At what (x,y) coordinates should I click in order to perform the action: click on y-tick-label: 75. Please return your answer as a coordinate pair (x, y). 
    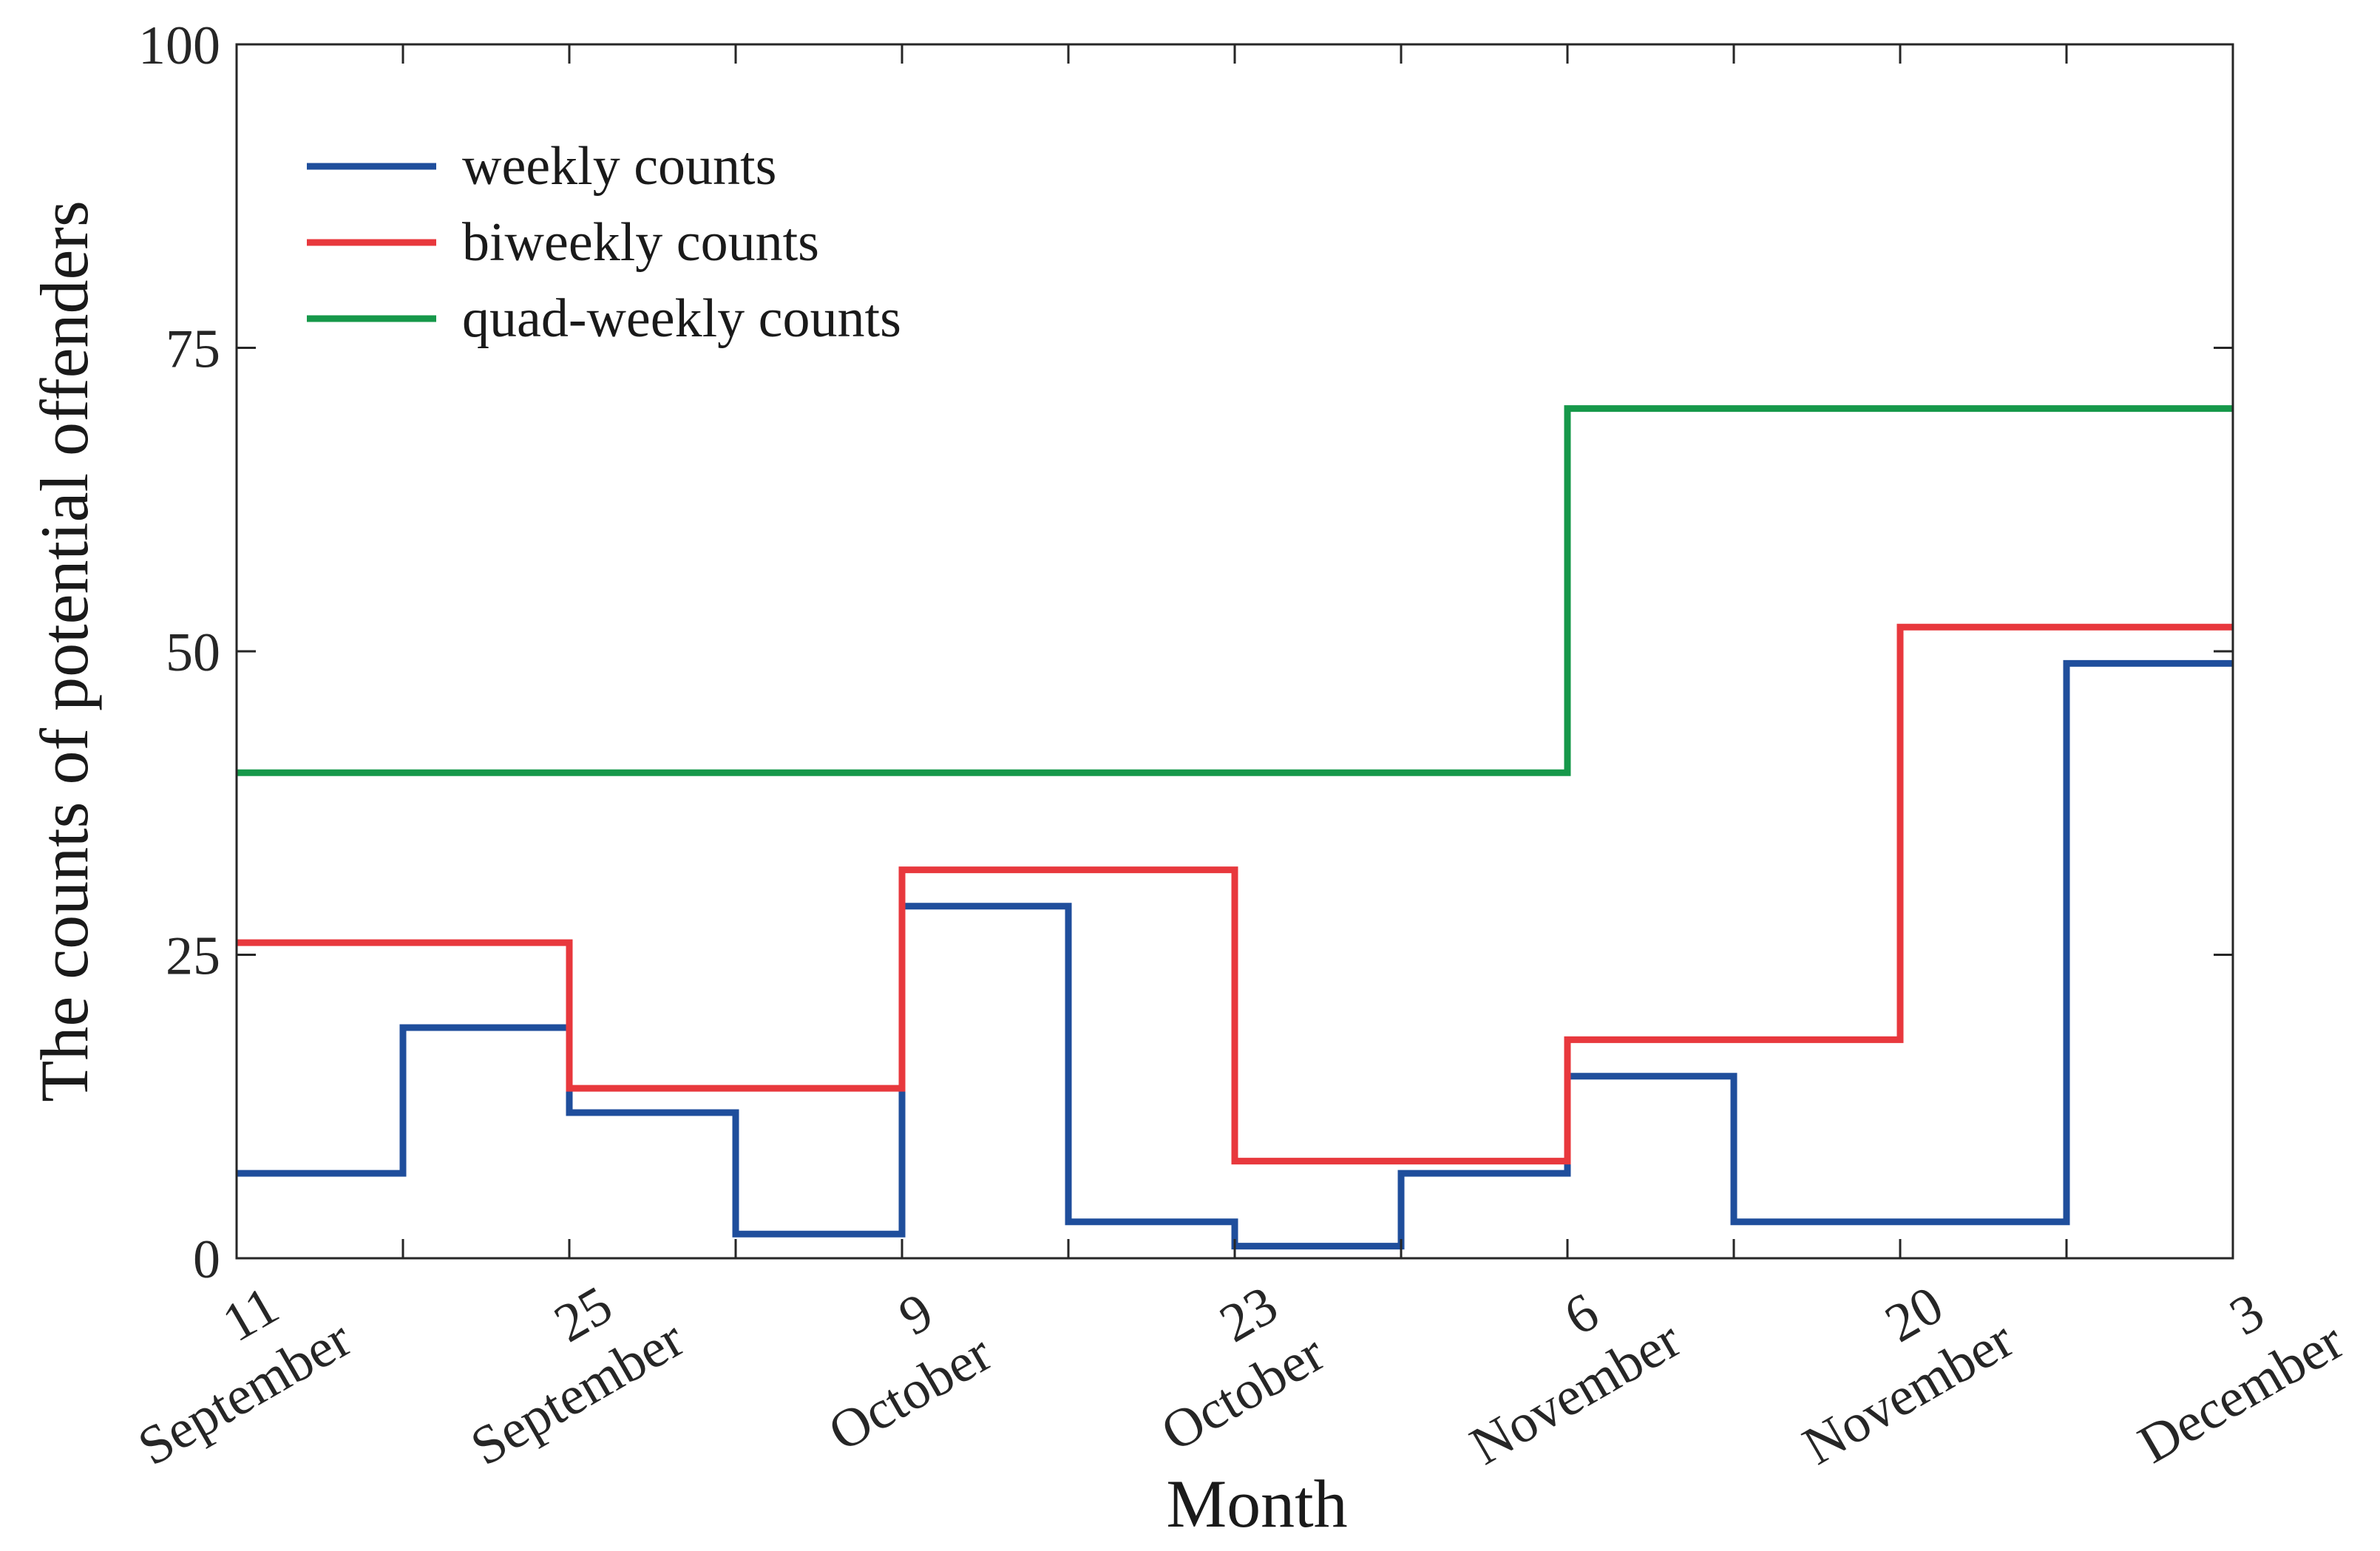
    Looking at the image, I should click on (193, 349).